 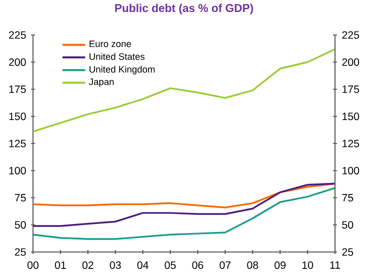 I want to click on x-tick-label: 04, so click(x=142, y=265).